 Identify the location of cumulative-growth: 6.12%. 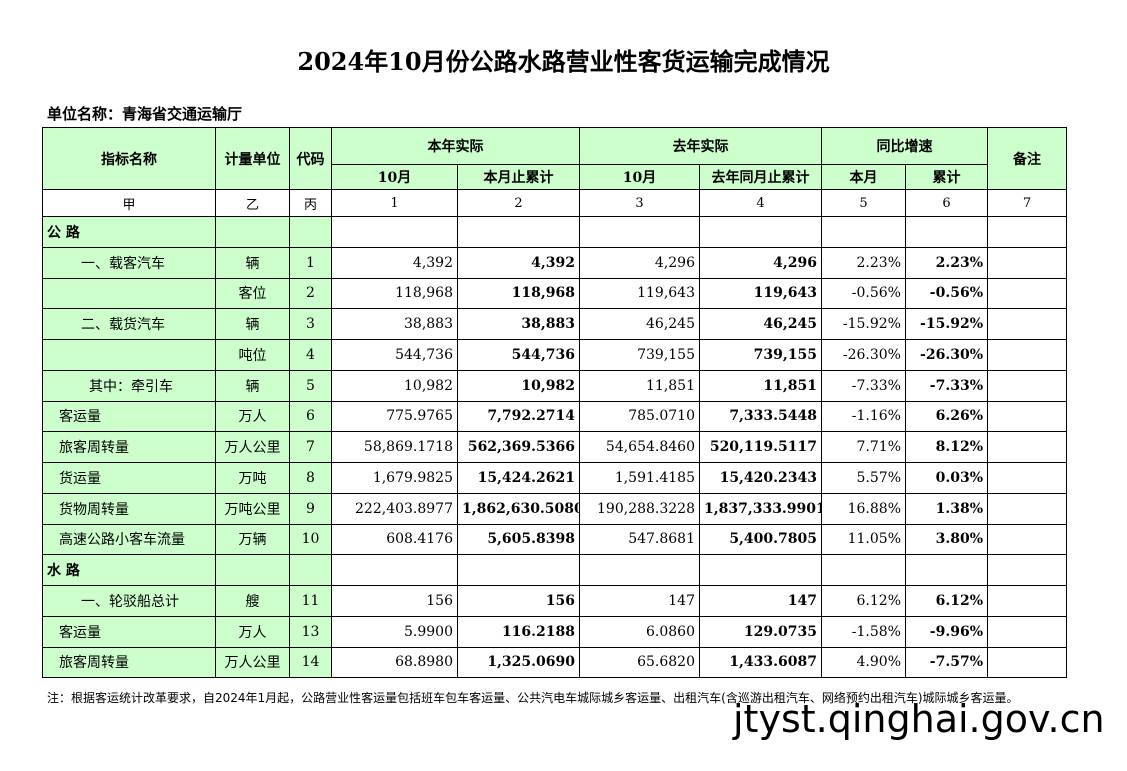
(946, 601).